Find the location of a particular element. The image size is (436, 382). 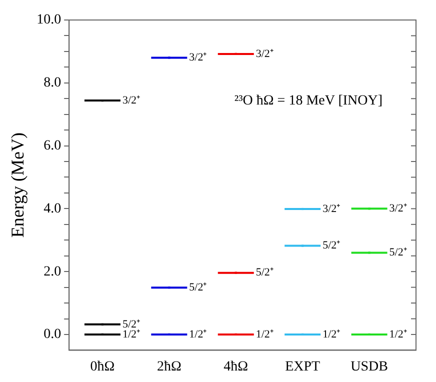

y-tick-label: 2.0 is located at coordinates (53, 272).